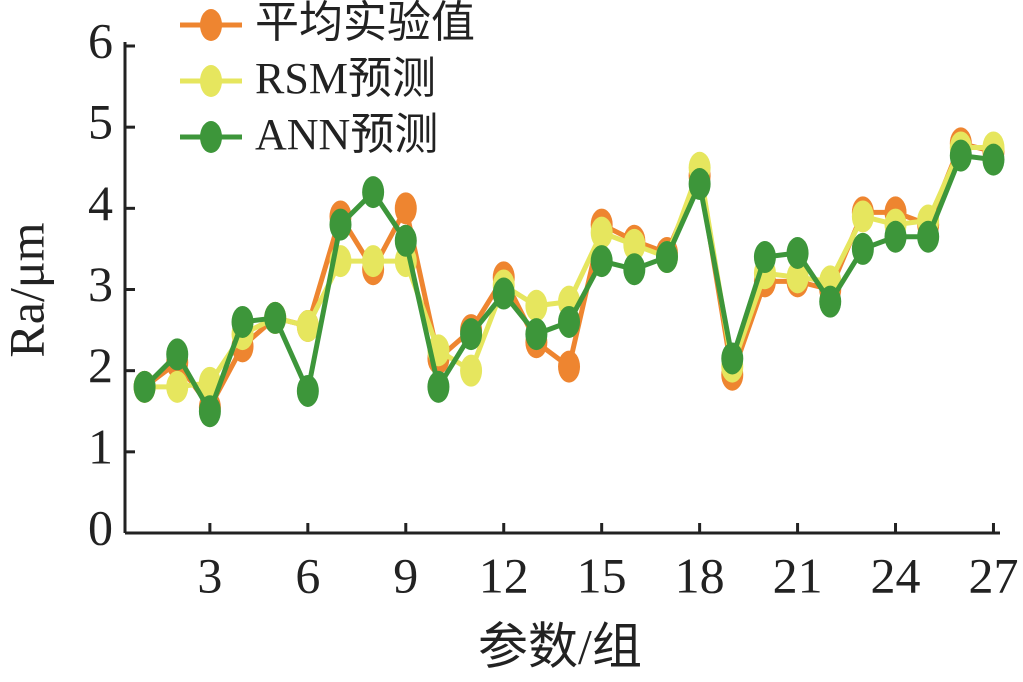 The image size is (1023, 682). Describe the element at coordinates (346, 134) in the screenshot. I see `legend-label: ANN预测` at that location.